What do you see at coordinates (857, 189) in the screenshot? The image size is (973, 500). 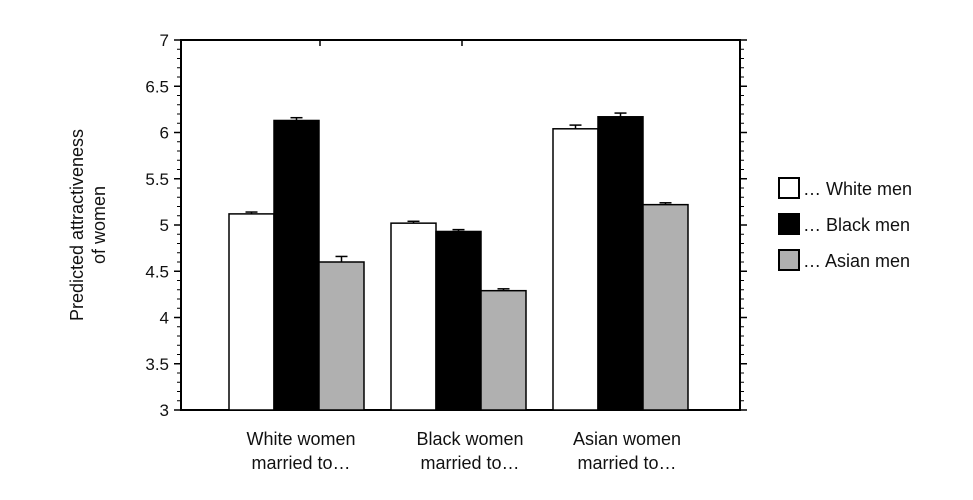 I see `legend-label: … White men` at bounding box center [857, 189].